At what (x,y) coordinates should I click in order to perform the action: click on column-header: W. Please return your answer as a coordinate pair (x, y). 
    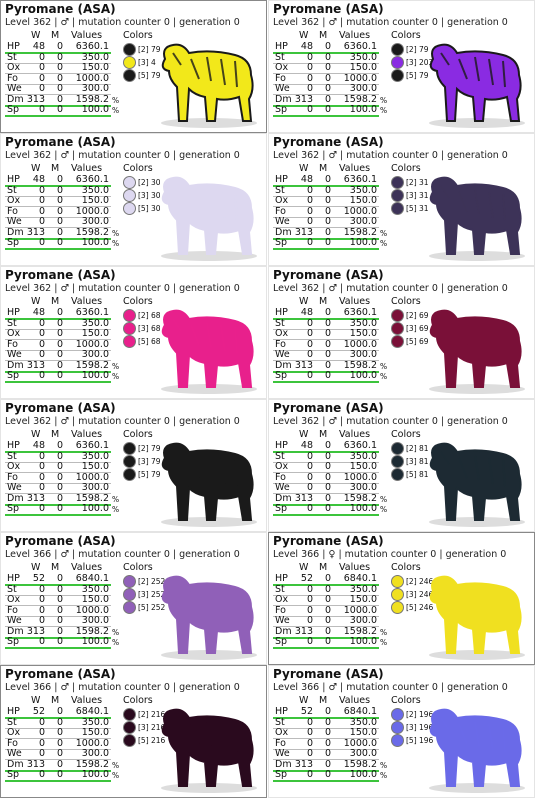
    Looking at the image, I should click on (304, 168).